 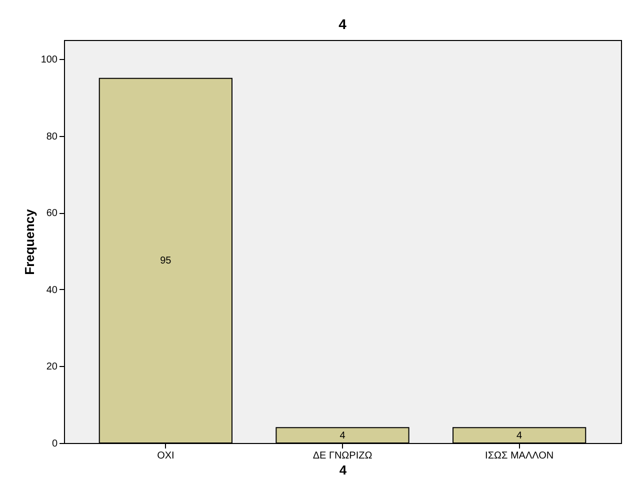 I want to click on y-tick-label: 100, so click(x=49, y=60).